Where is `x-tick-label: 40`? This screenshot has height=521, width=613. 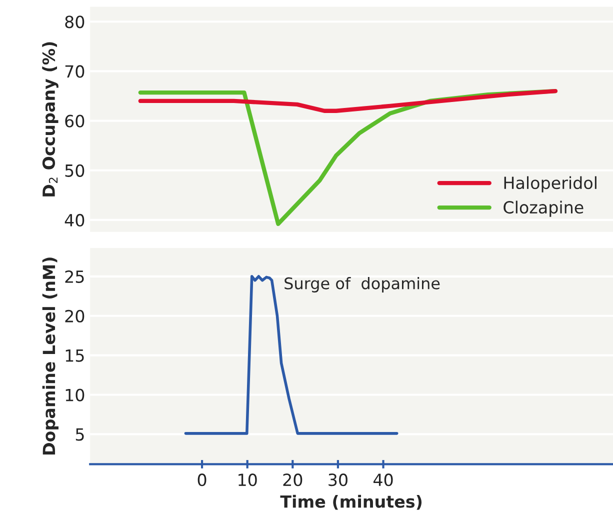
x-tick-label: 40 is located at coordinates (383, 480).